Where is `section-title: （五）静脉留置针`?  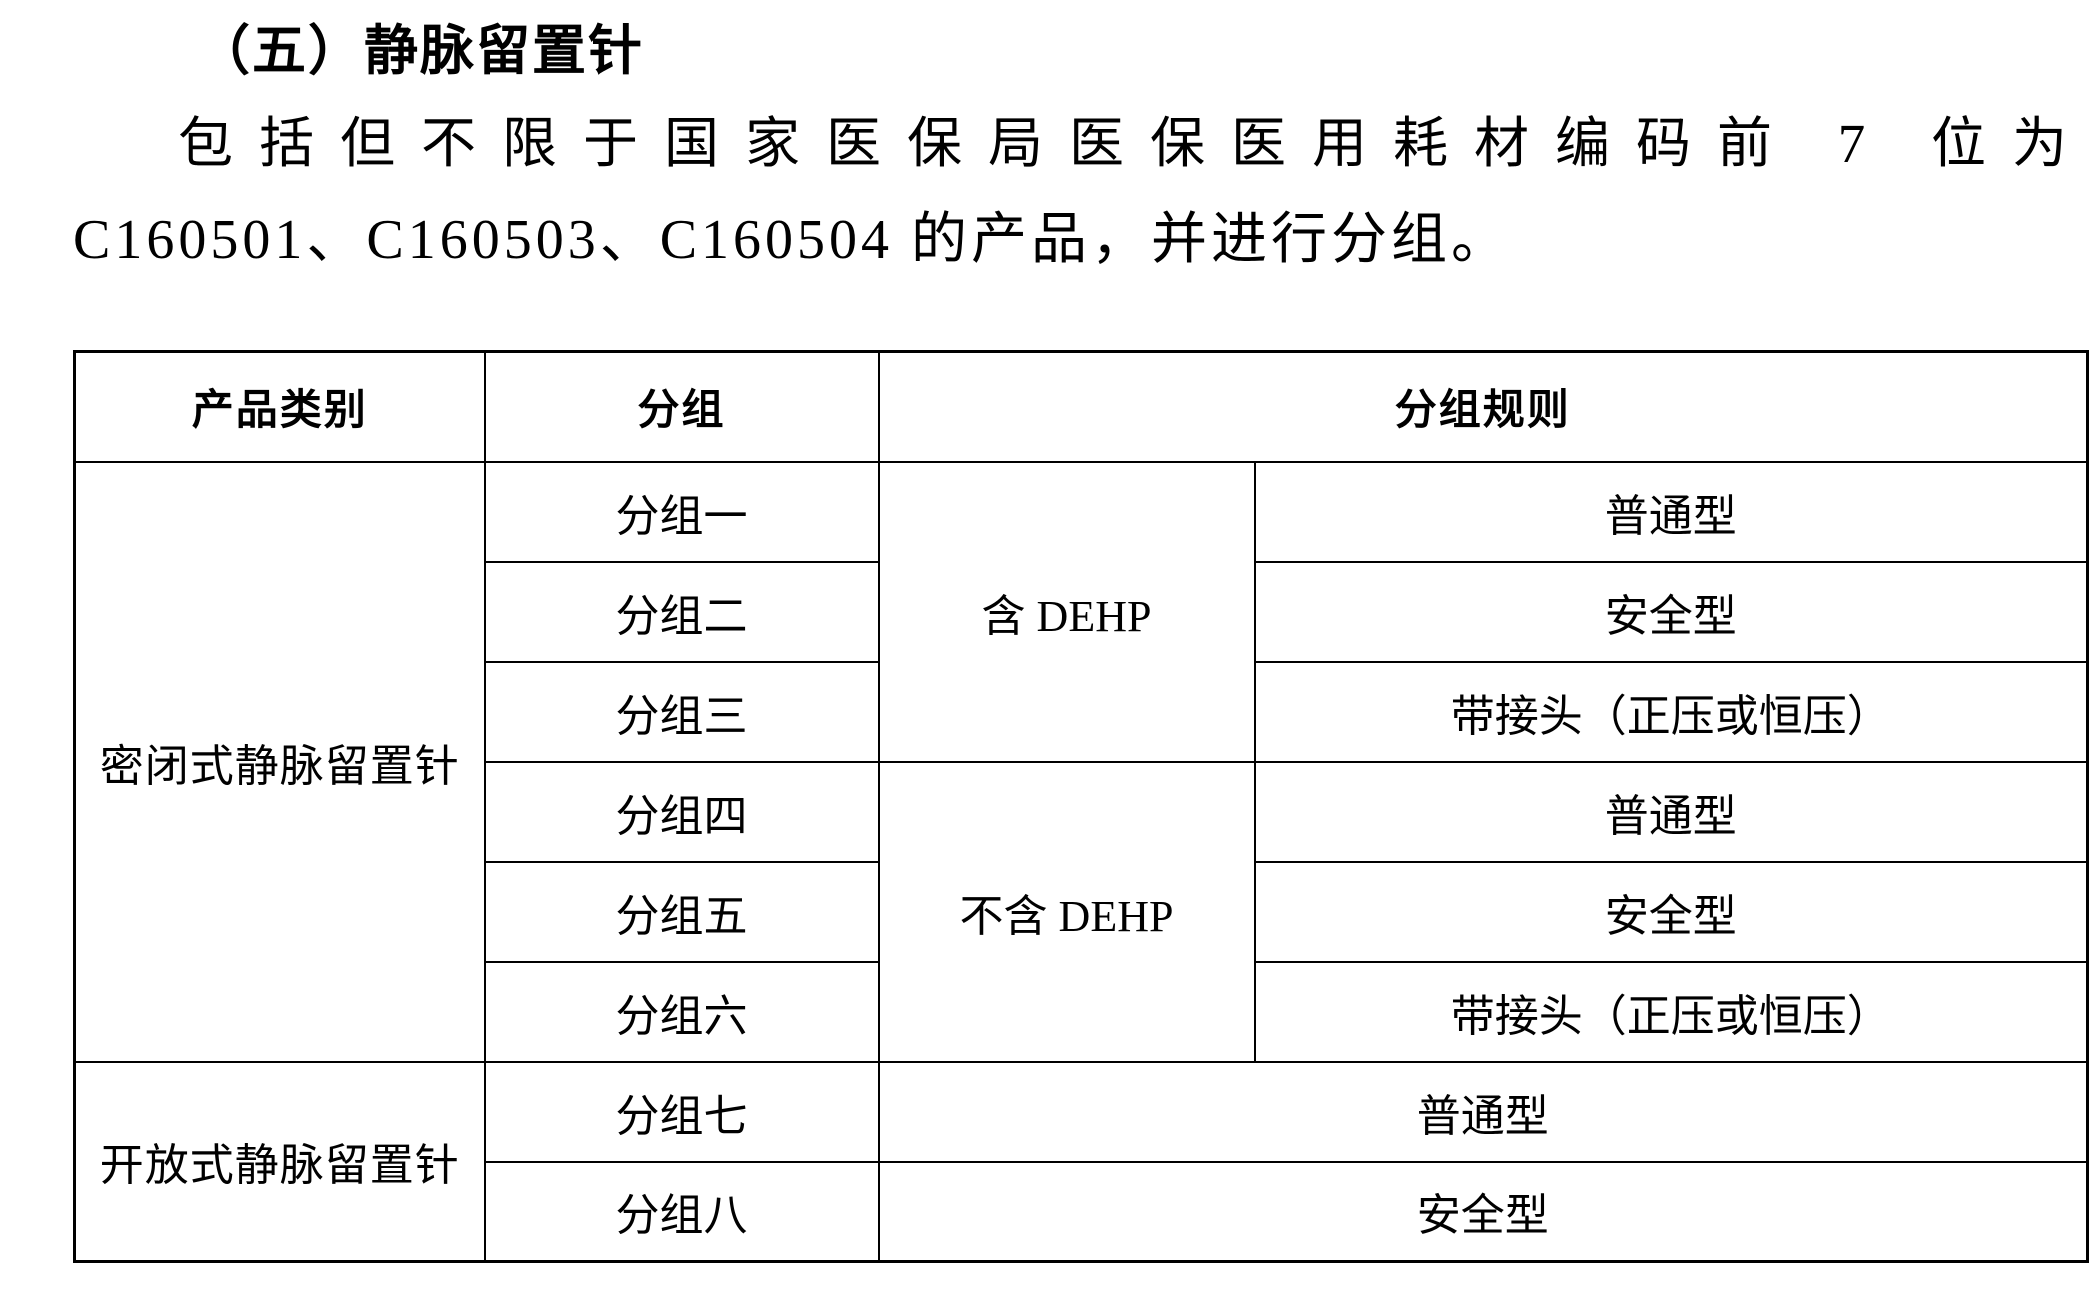
section-title: （五）静脉留置针 is located at coordinates (420, 51).